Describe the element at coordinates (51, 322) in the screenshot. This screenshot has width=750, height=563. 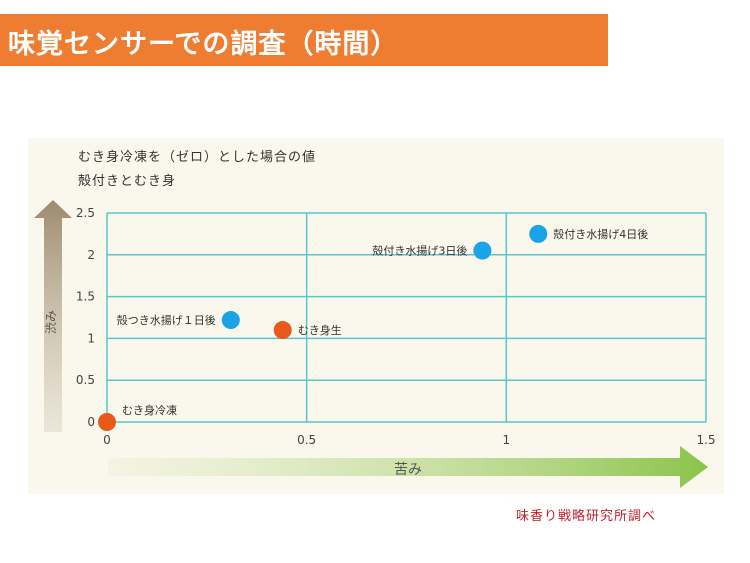
I see `y-axis-label: 渋み` at that location.